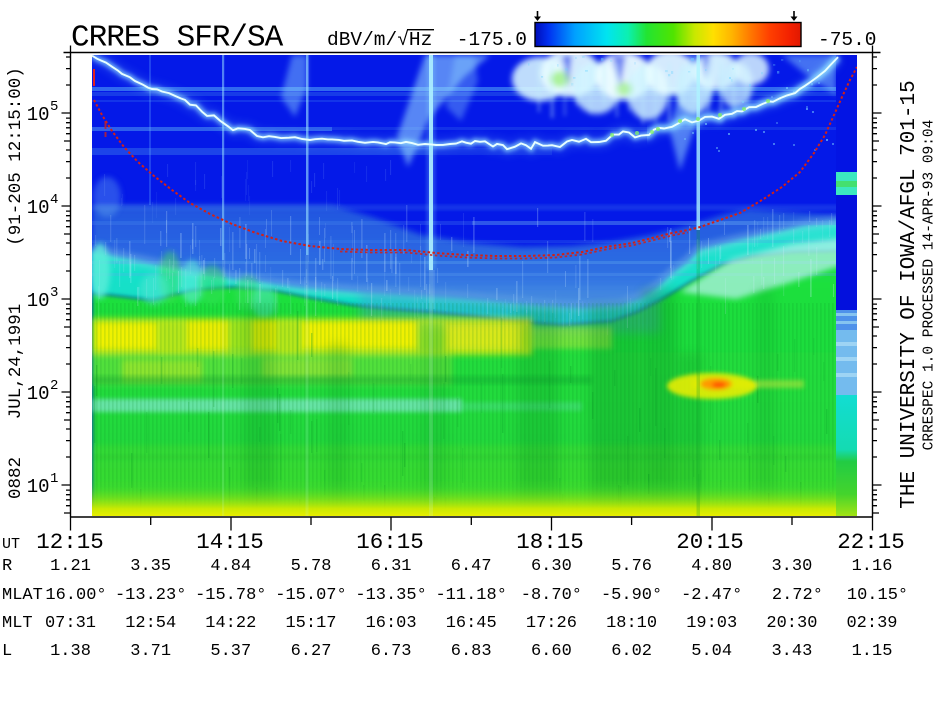 The image size is (945, 720). Describe the element at coordinates (391, 651) in the screenshot. I see `svg-text: 6.73` at that location.